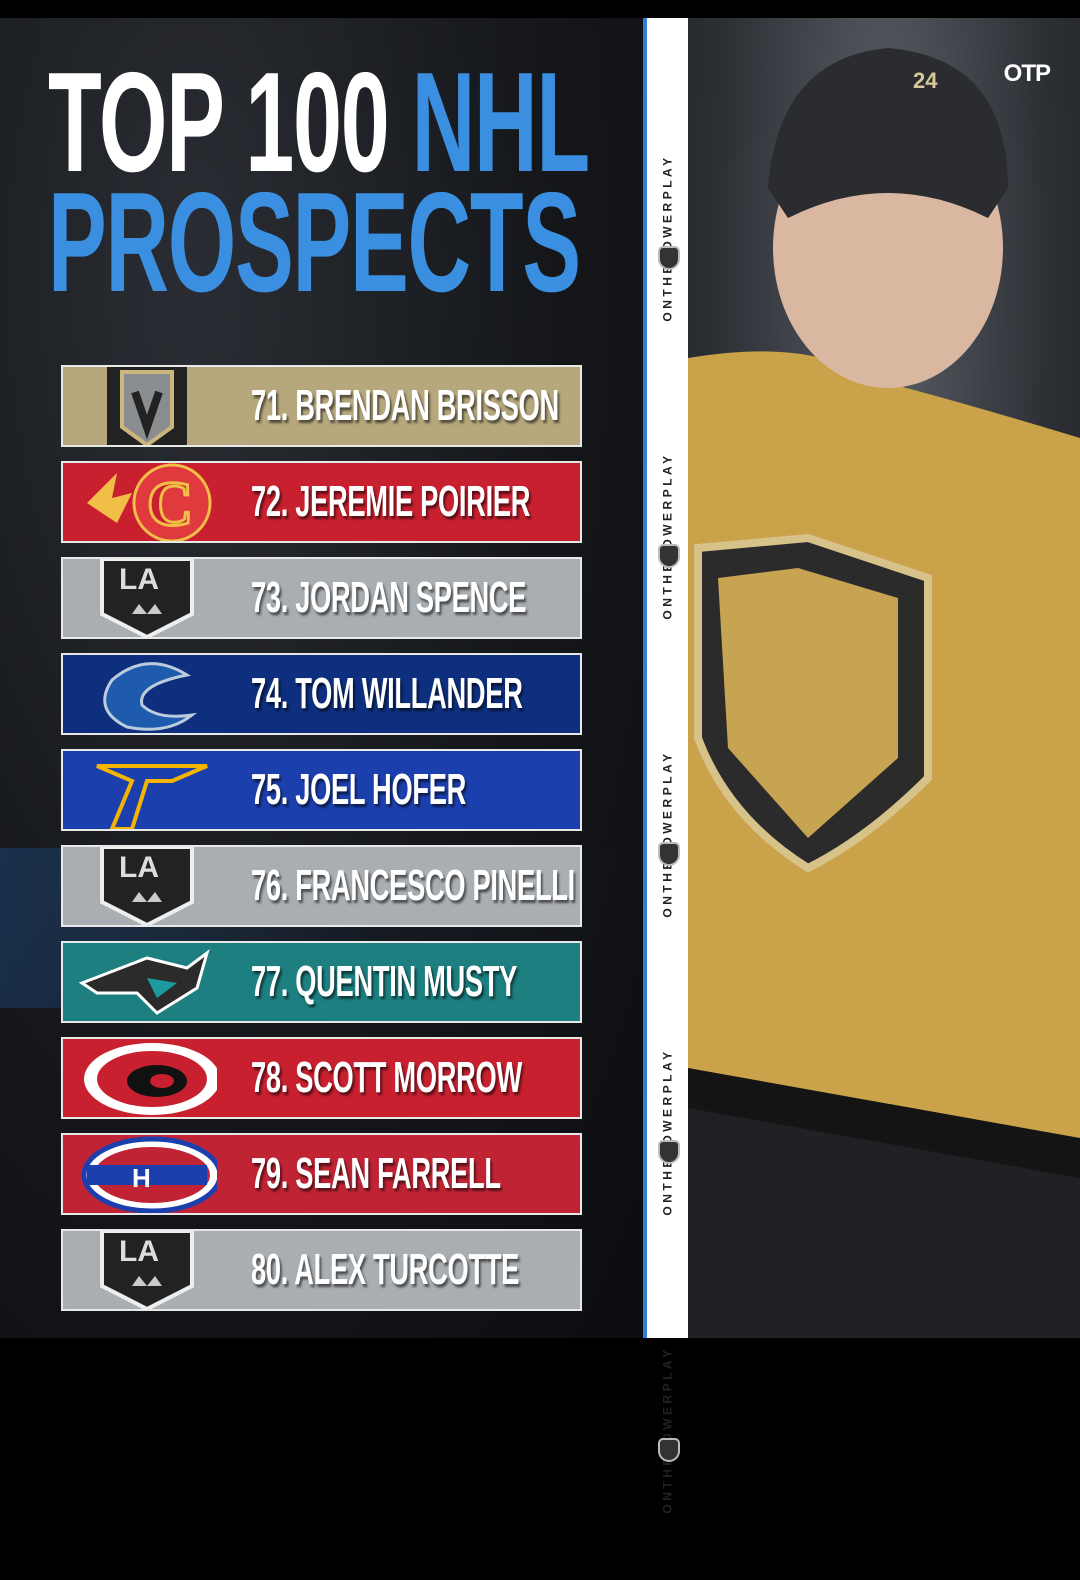 This screenshot has height=1580, width=1080. I want to click on prospect-row: LA 76. FRANCESCO PINELLI, so click(321, 886).